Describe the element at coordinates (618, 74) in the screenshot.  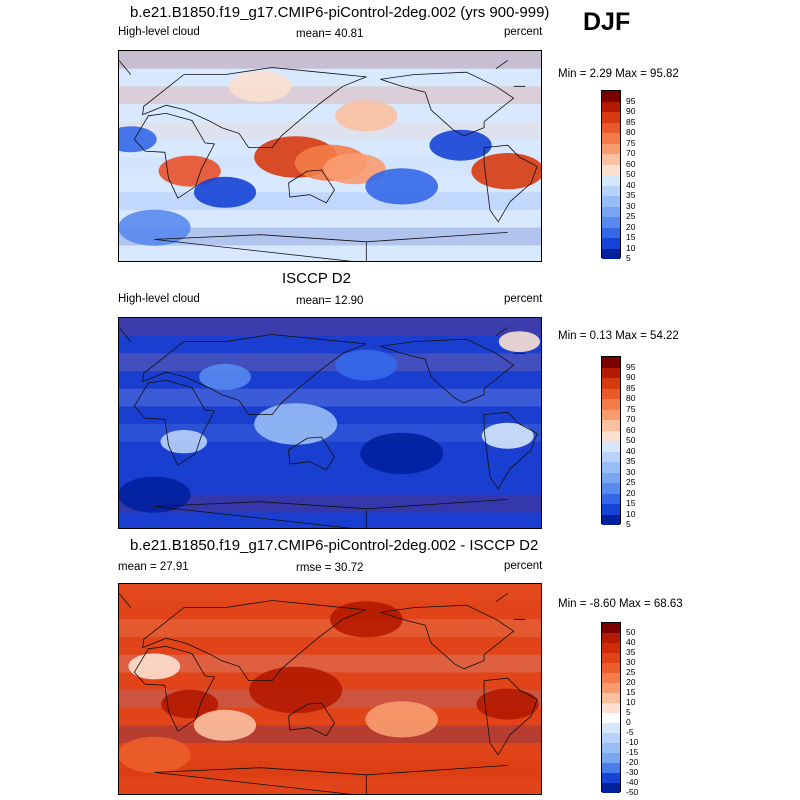
I see `panel1-minmax: Min = 2.29 Max = 95.82` at that location.